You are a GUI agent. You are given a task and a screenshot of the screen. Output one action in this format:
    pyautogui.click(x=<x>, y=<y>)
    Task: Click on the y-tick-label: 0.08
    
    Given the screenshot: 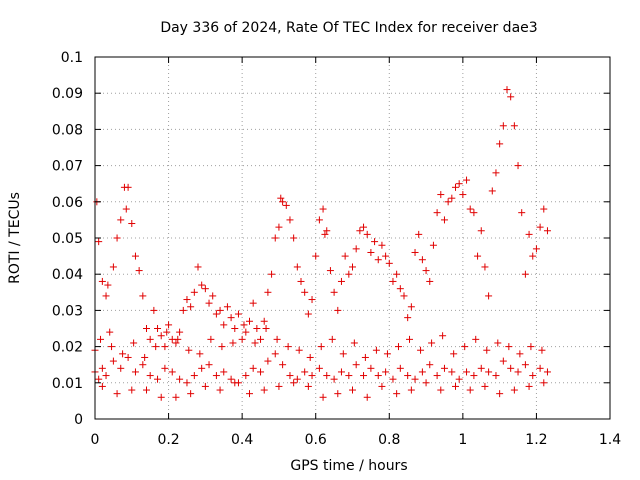 What is the action you would take?
    pyautogui.click(x=67, y=130)
    